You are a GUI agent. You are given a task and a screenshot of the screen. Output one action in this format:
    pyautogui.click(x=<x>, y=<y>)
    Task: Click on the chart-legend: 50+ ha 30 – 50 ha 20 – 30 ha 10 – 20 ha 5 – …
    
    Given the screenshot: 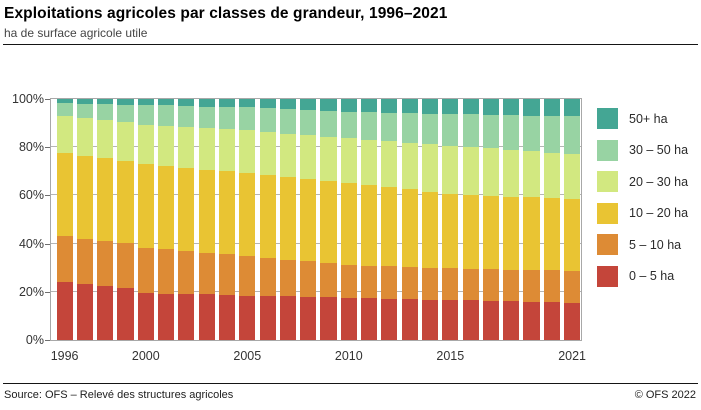 What is the action you would take?
    pyautogui.click(x=642, y=202)
    